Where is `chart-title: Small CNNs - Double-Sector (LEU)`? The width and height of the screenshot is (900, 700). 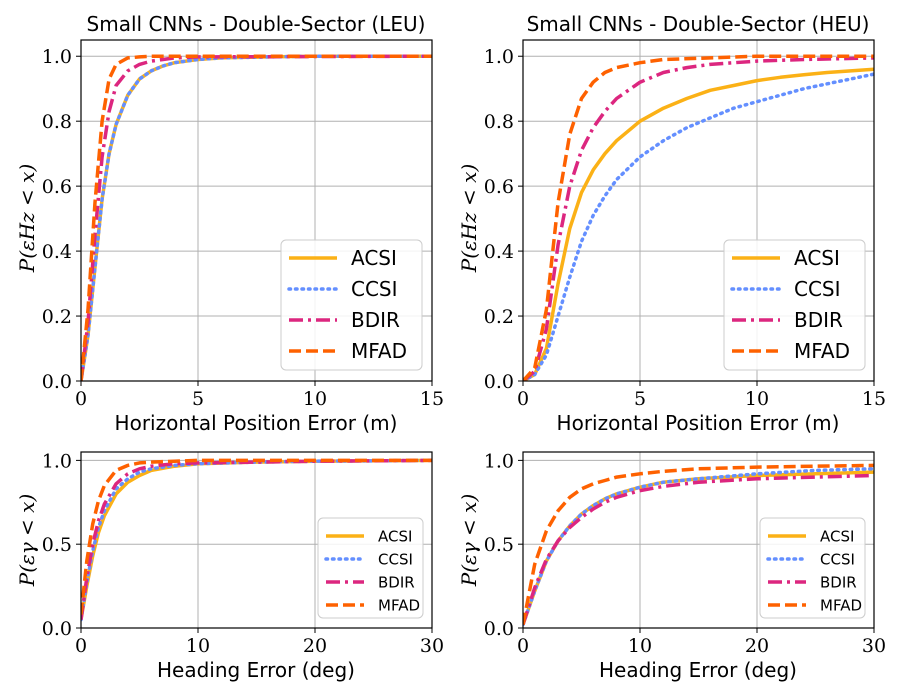 chart-title: Small CNNs - Double-Sector (LEU) is located at coordinates (256, 24).